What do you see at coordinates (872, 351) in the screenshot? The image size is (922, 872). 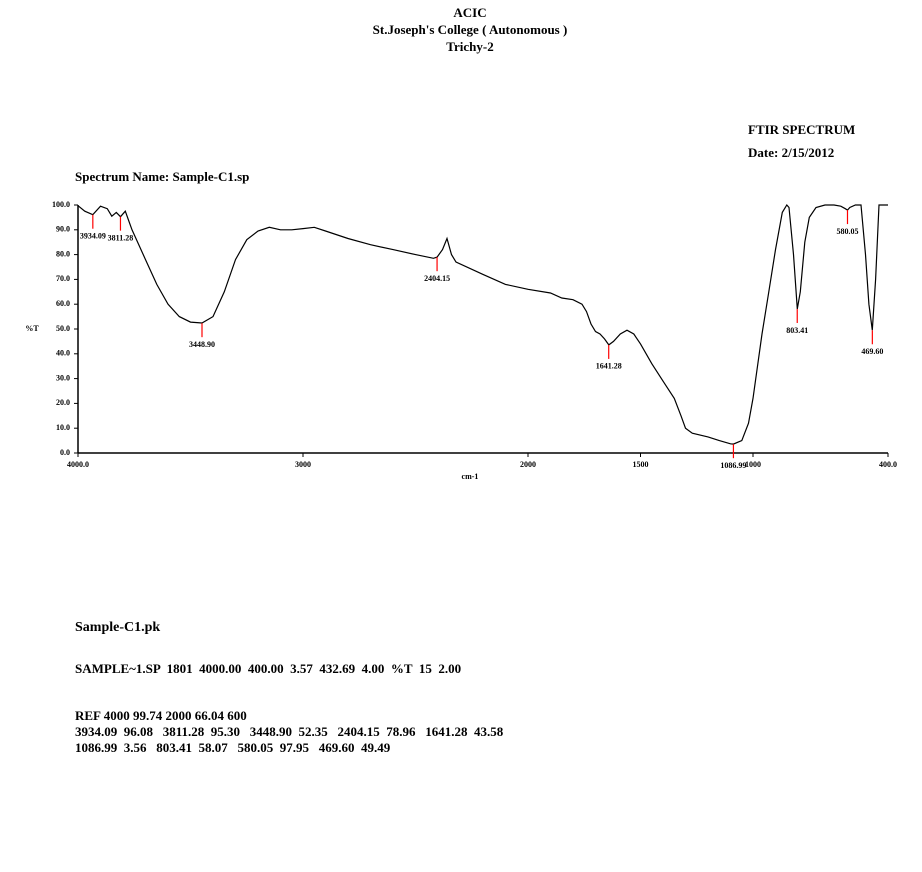 I see `peak-label: 469.60` at bounding box center [872, 351].